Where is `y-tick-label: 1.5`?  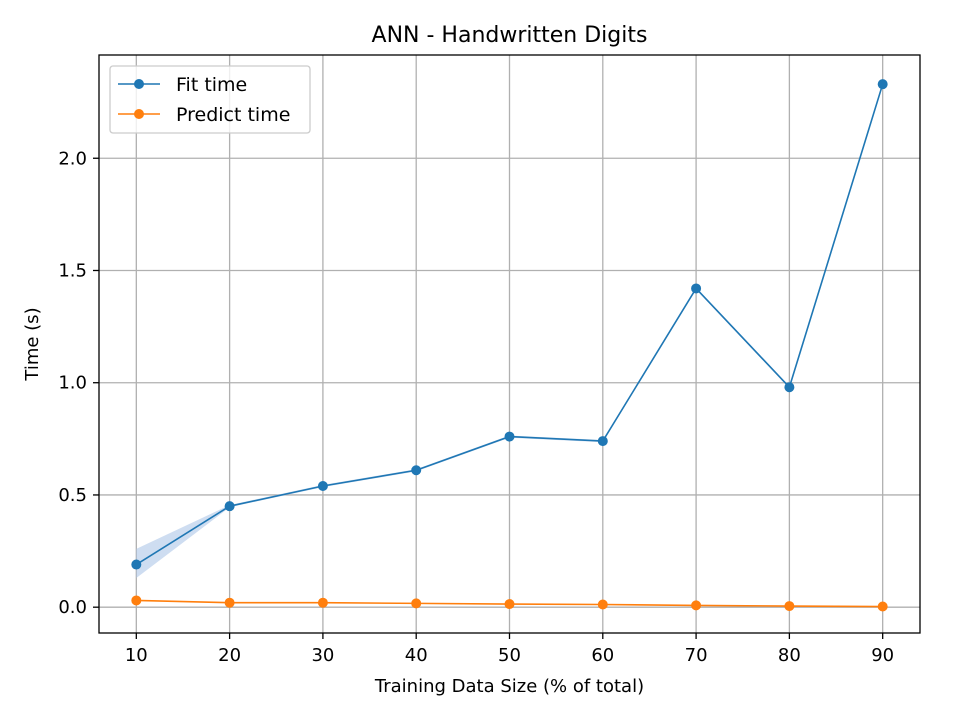 y-tick-label: 1.5 is located at coordinates (72, 270).